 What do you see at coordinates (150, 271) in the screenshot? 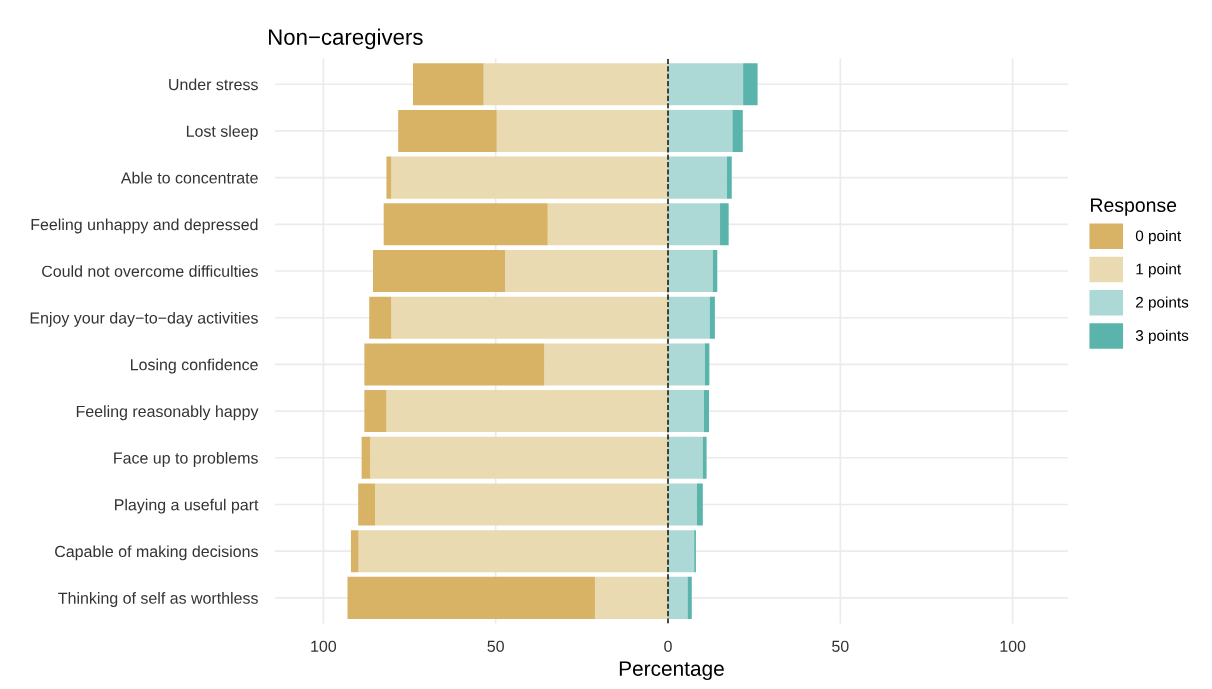
I see `y-tick-label: Could not overcome difficulties` at bounding box center [150, 271].